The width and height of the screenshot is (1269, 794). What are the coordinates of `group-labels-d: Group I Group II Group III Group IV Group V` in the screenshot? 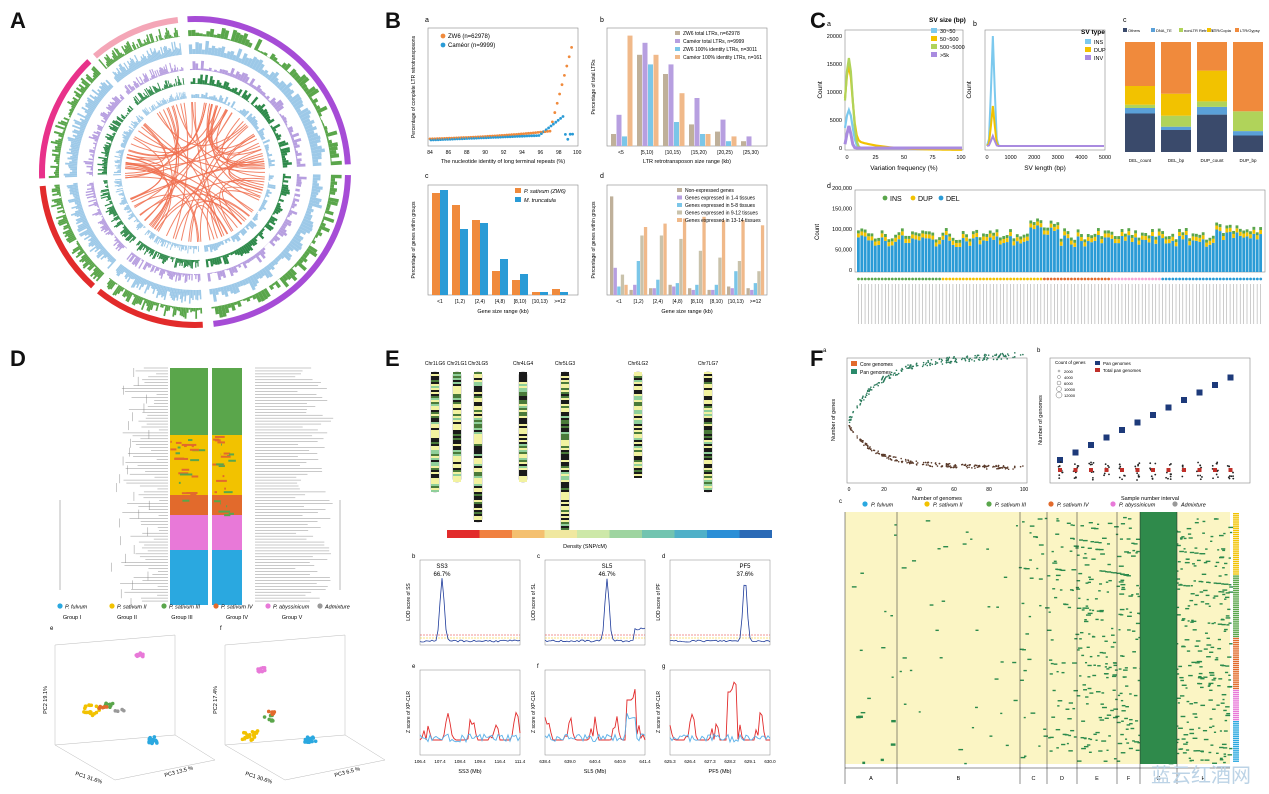 It's located at (183, 618).